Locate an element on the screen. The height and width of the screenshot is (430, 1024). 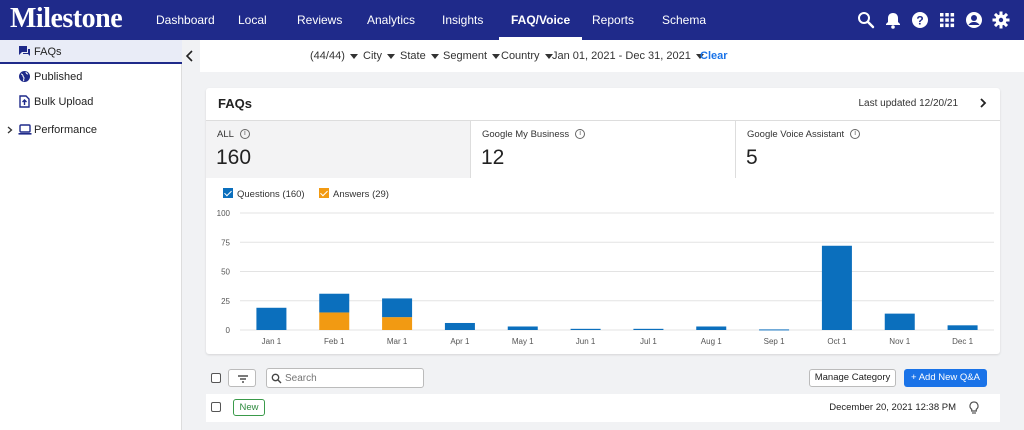
row-checkbox is located at coordinates (216, 407).